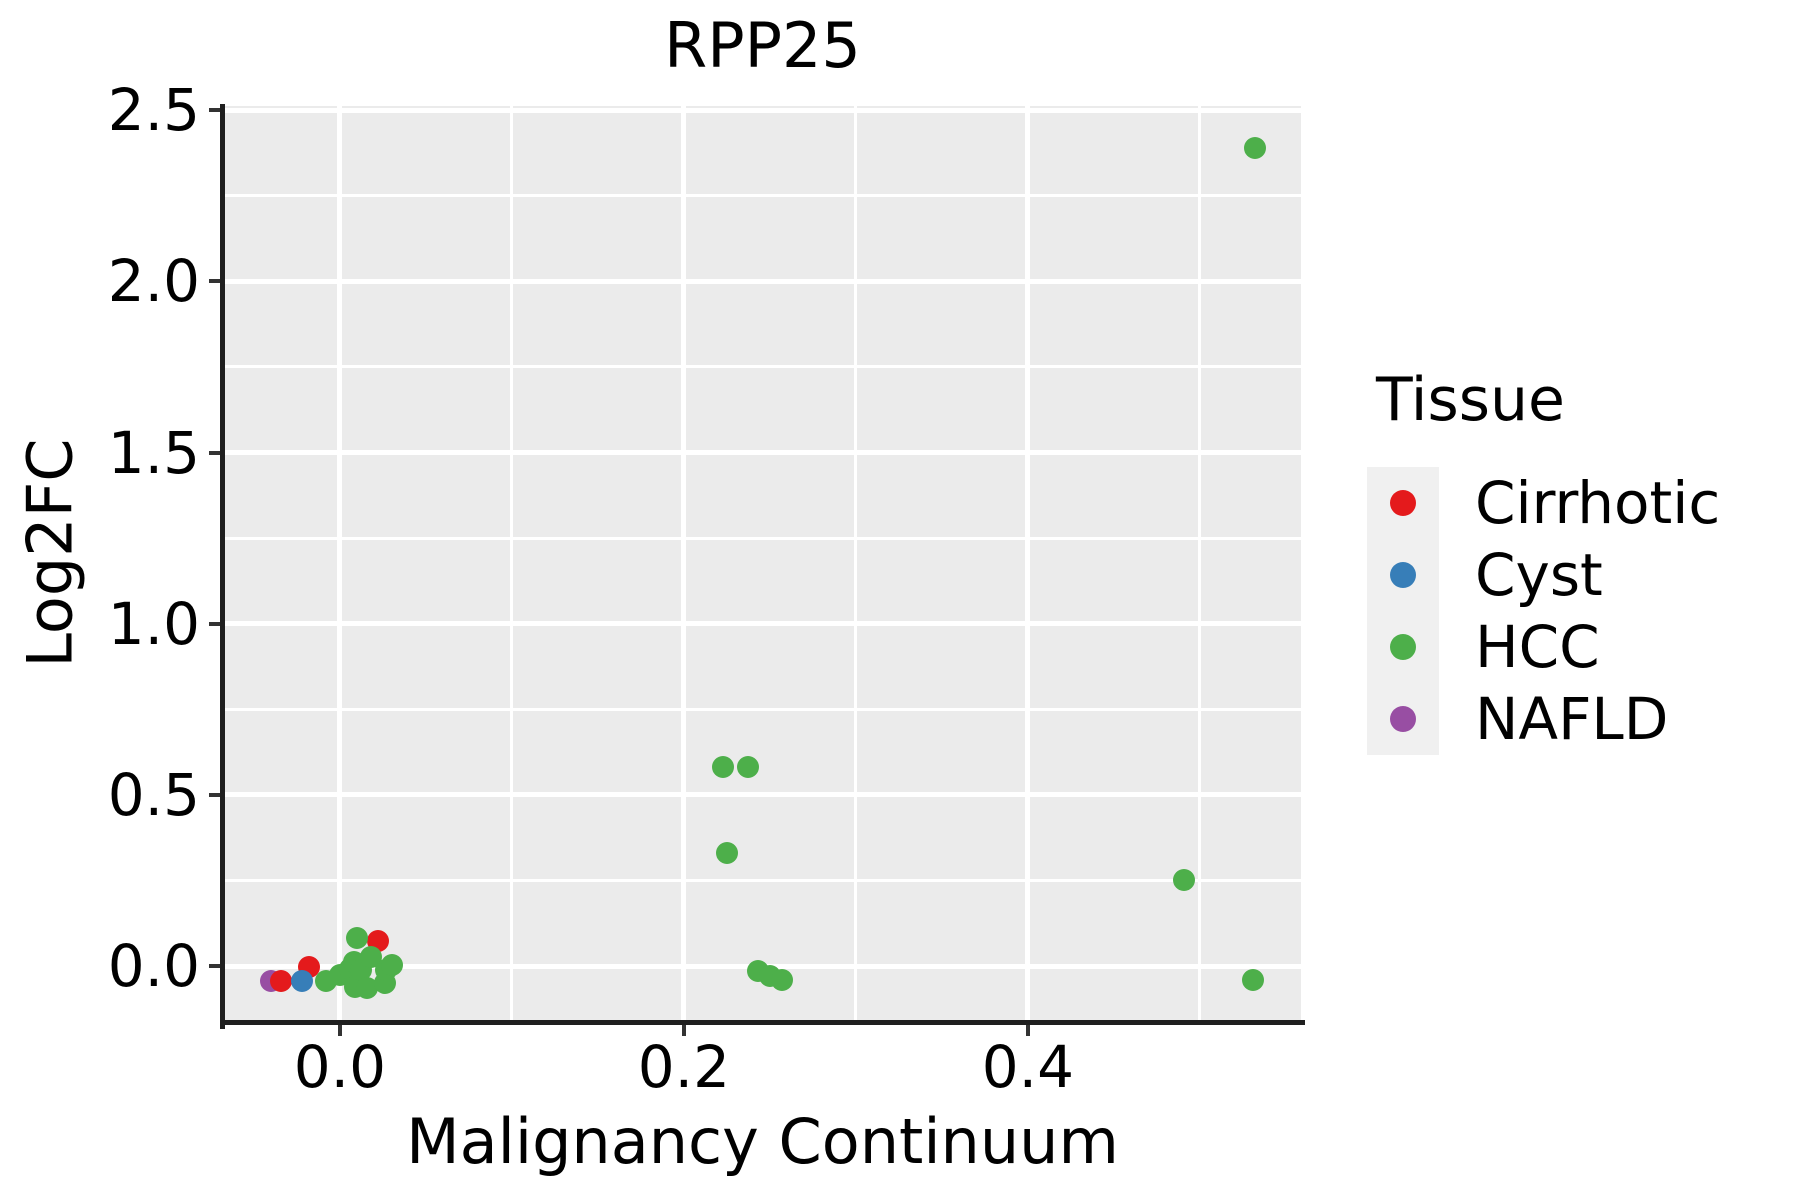  What do you see at coordinates (281, 981) in the screenshot?
I see `data-point-cirrhotic` at bounding box center [281, 981].